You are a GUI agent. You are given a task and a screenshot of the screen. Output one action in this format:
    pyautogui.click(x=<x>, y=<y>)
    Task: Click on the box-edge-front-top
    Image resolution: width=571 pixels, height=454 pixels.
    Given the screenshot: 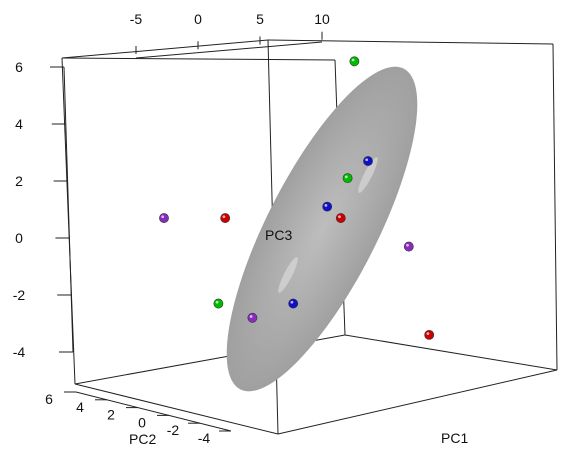 What is the action you would take?
    pyautogui.click(x=198, y=59)
    